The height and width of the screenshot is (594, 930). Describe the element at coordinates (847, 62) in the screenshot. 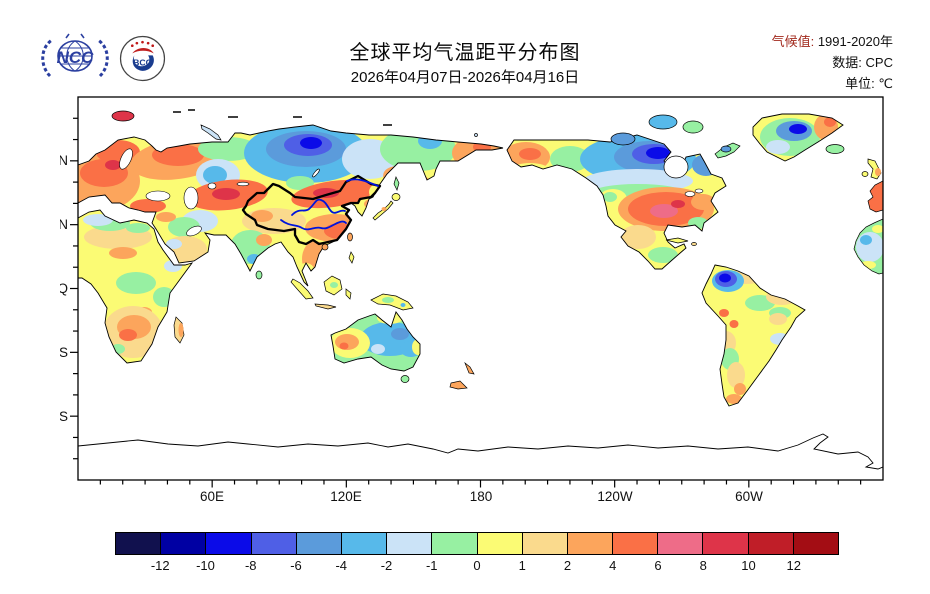

I see `meta-source-label: 数据:` at that location.